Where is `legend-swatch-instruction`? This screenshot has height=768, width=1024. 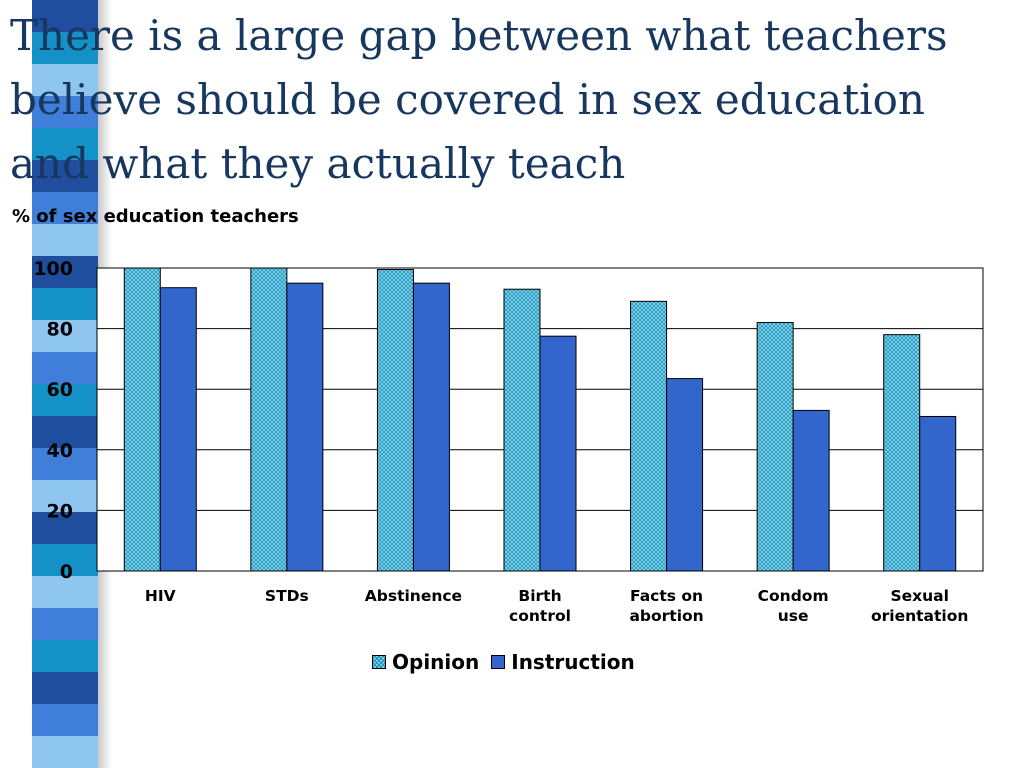
legend-swatch-instruction is located at coordinates (498, 662).